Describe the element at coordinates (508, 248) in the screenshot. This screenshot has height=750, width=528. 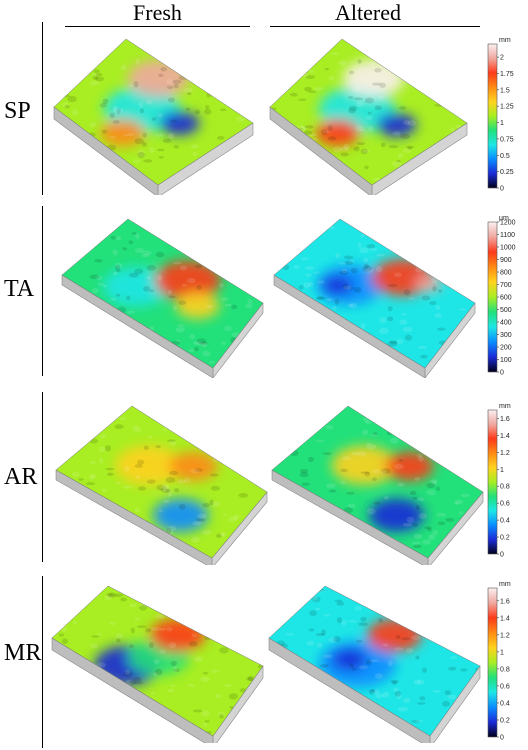
I see `colorbar-tick-label: 1000` at that location.